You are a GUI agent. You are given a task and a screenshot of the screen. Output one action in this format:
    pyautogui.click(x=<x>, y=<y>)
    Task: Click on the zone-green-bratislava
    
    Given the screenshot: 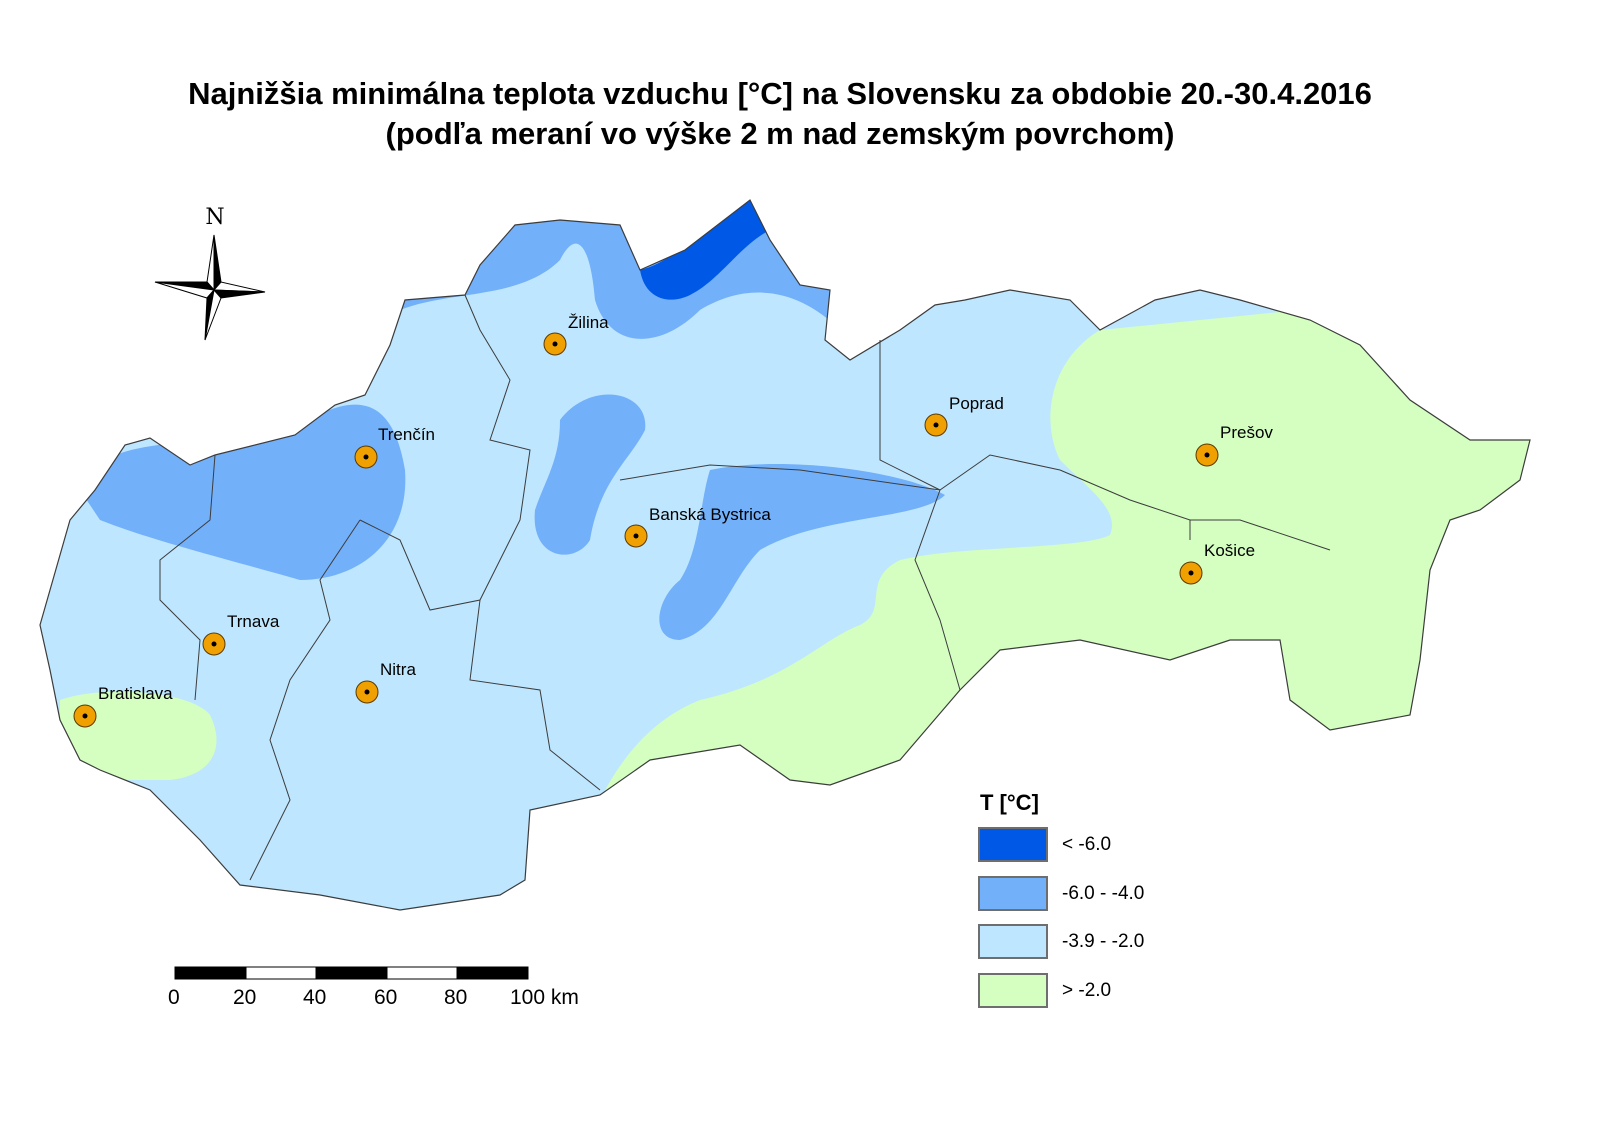 What is the action you would take?
    pyautogui.click(x=138, y=735)
    